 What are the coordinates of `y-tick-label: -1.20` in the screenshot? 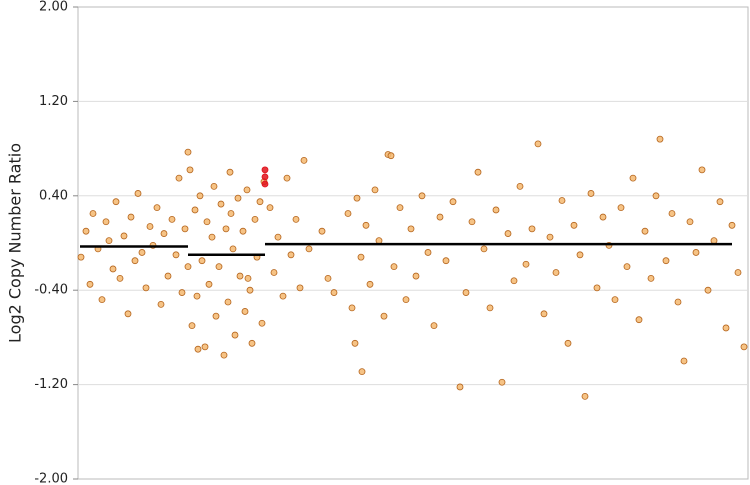 It's located at (51, 384).